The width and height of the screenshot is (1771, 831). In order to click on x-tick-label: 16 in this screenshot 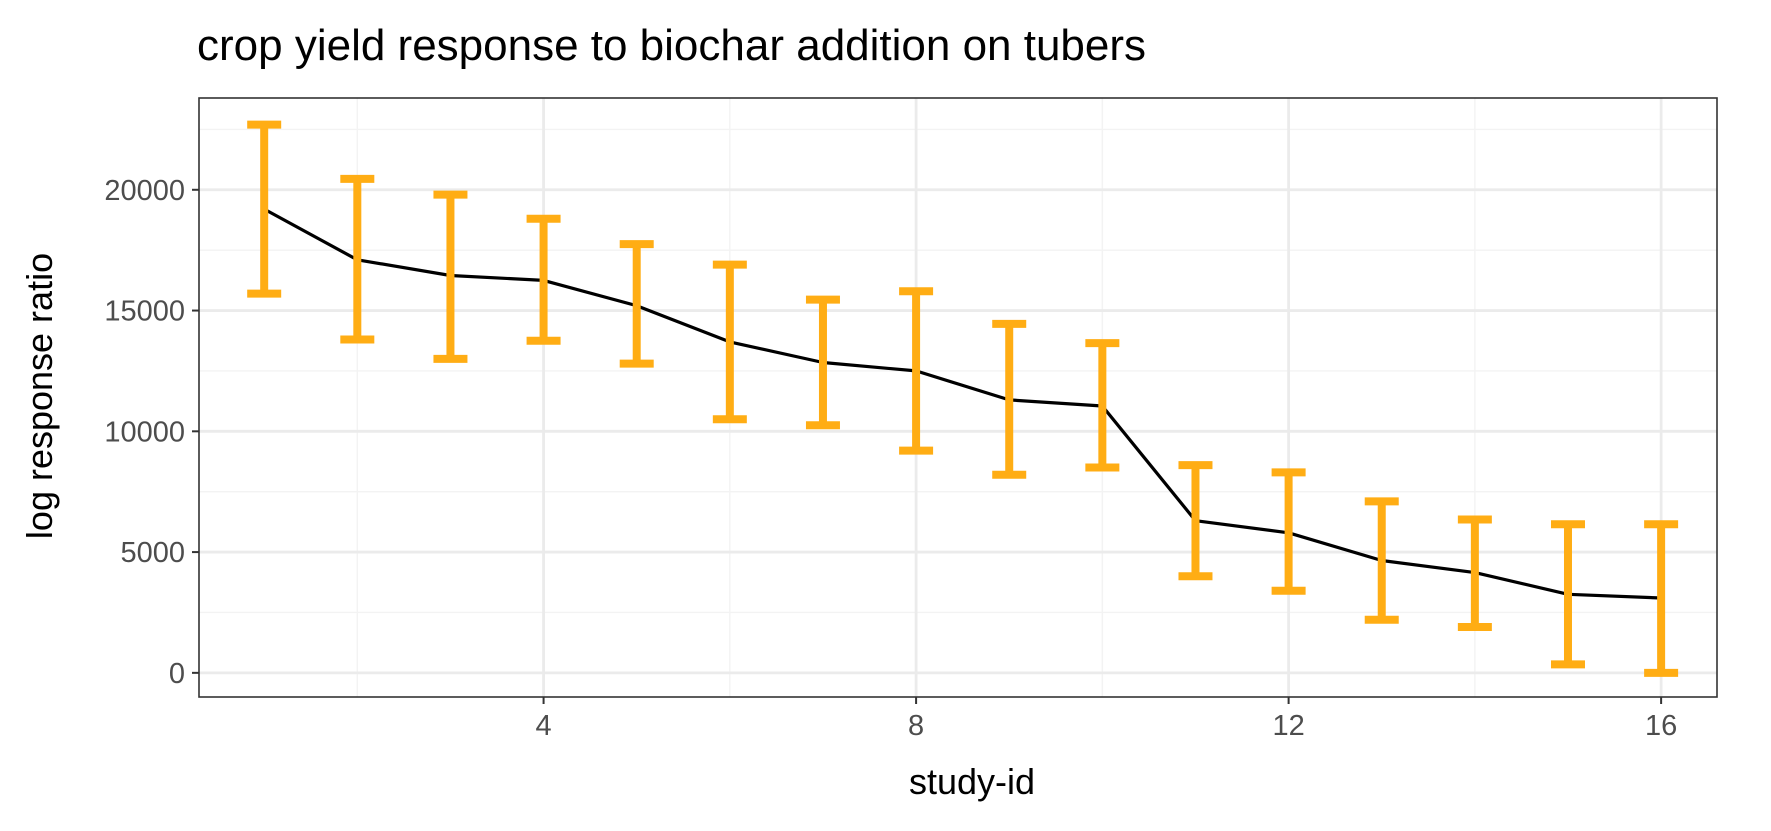, I will do `click(1661, 726)`.